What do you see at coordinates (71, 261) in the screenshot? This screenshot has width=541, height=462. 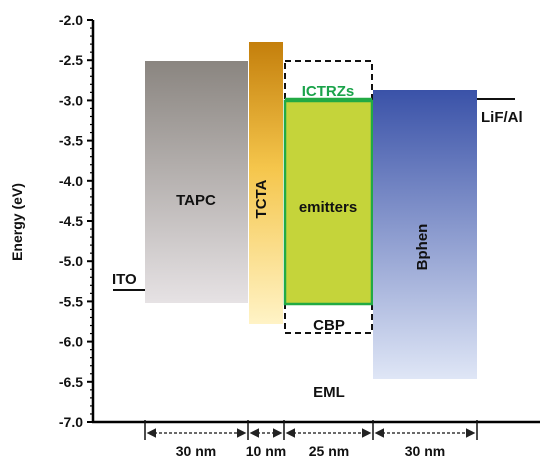 I see `y-tick-label: -5.0` at bounding box center [71, 261].